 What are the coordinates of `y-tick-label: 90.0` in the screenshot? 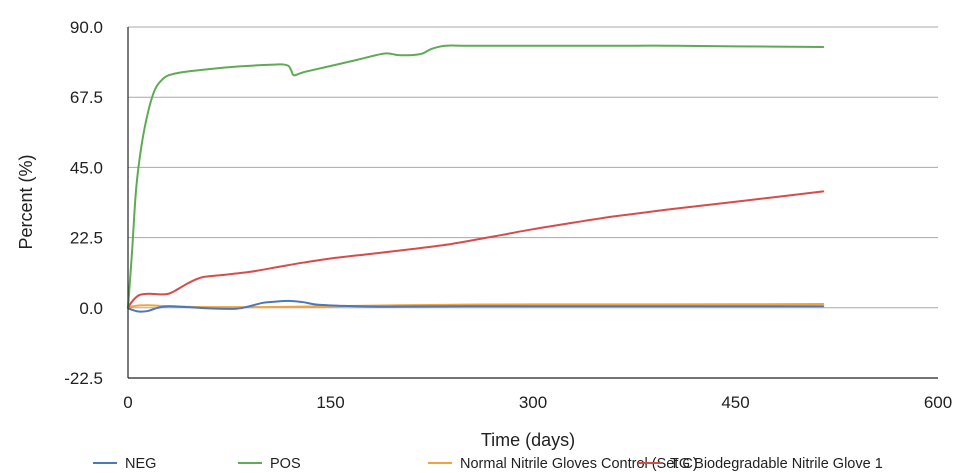 It's located at (86, 27).